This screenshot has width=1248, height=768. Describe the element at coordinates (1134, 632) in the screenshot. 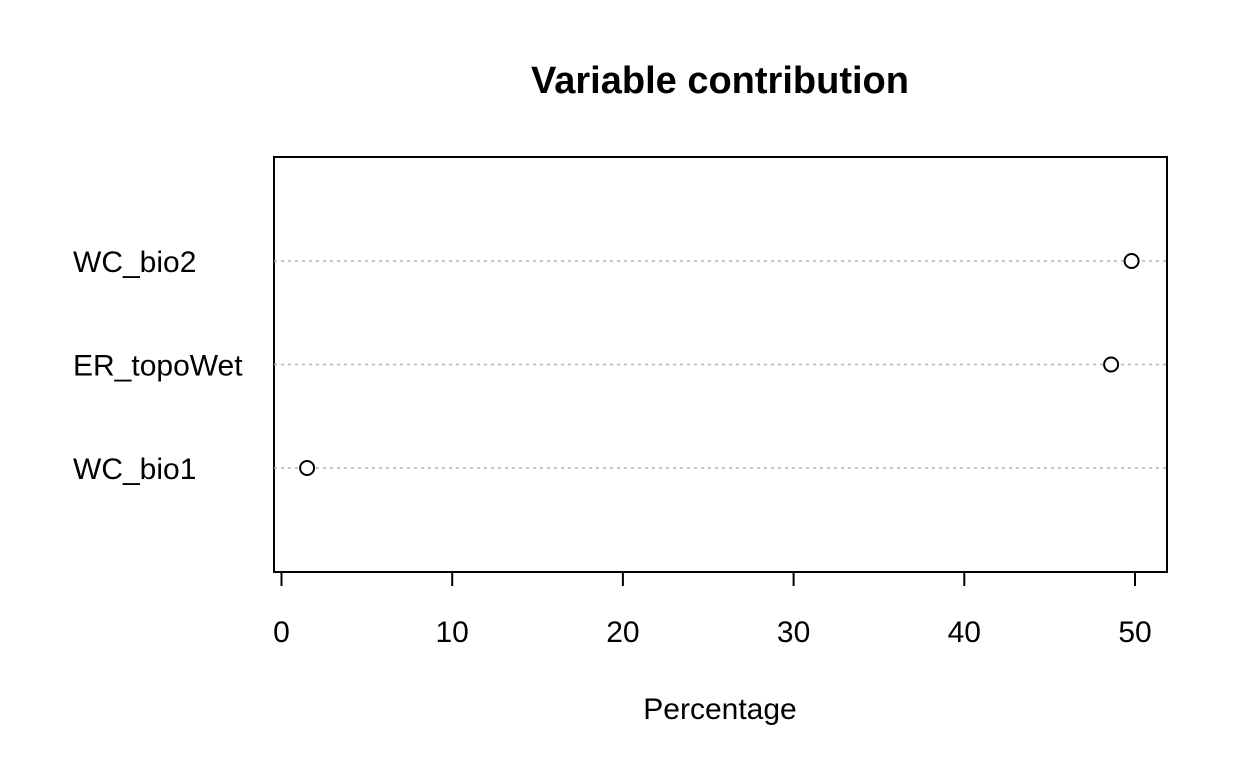

I see `x-tick-label: 50` at that location.